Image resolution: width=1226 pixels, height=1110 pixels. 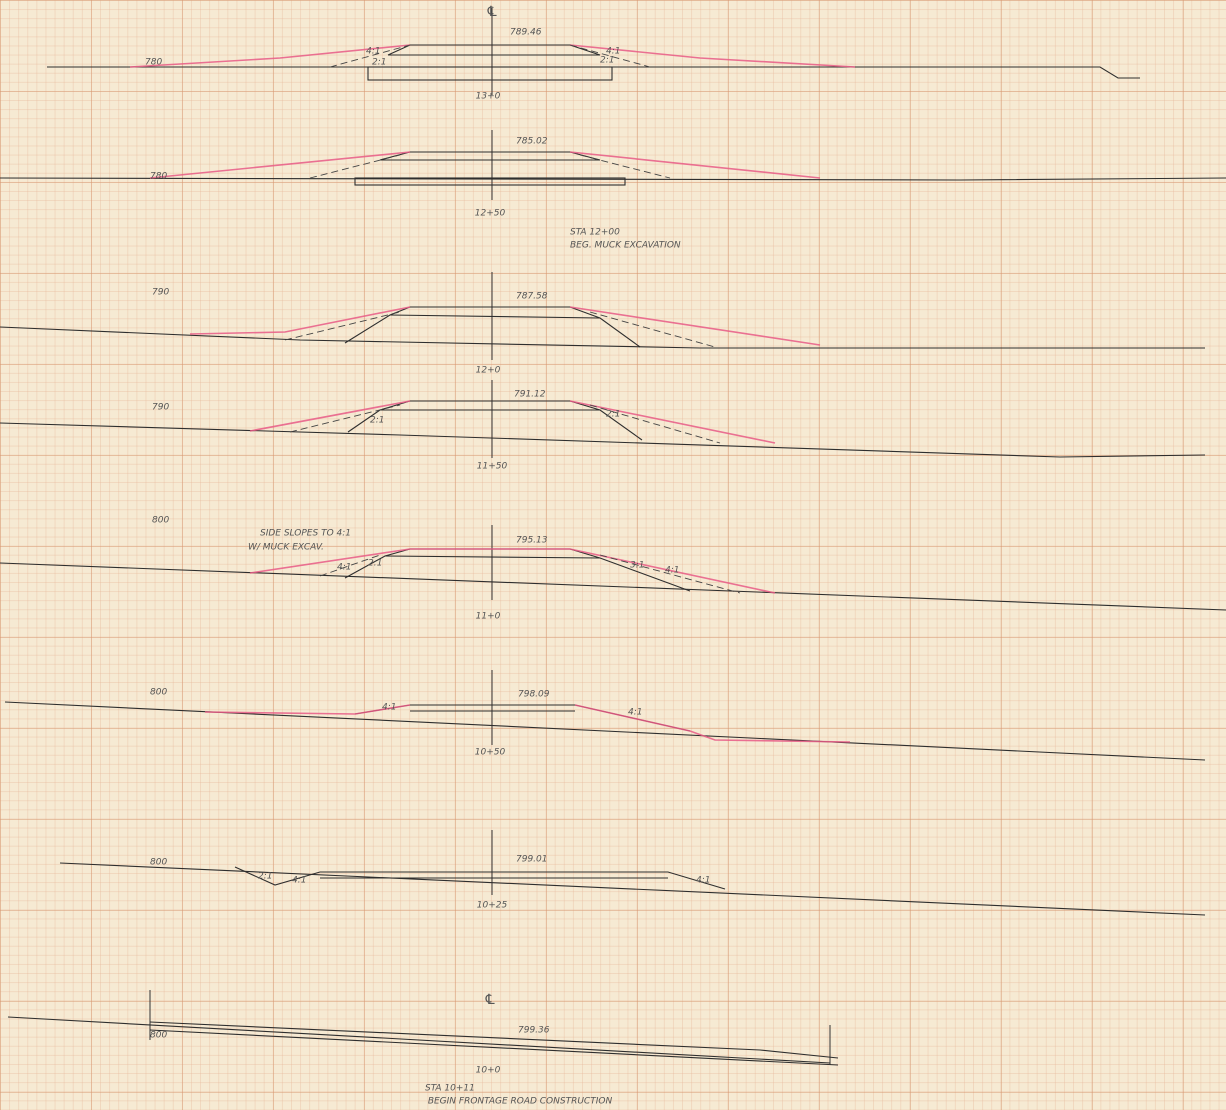 I want to click on station-label: 10+25, so click(x=492, y=906).